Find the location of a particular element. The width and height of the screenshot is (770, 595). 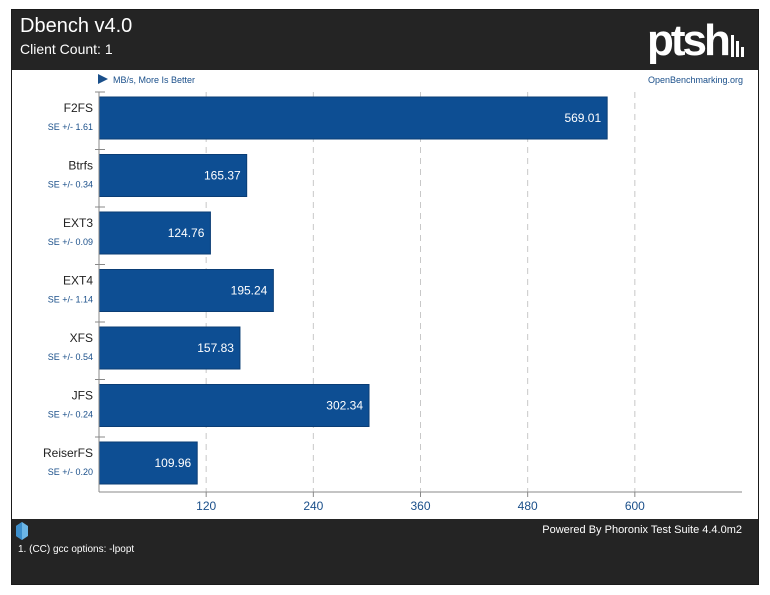

source-label: OpenBenchmarking.org is located at coordinates (695, 80).